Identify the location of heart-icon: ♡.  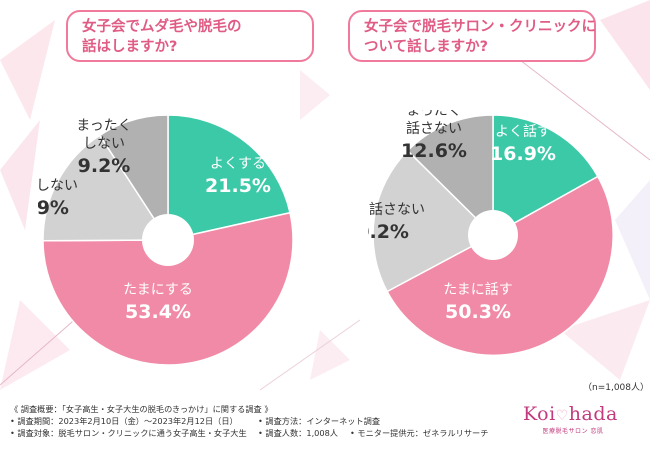
(562, 416).